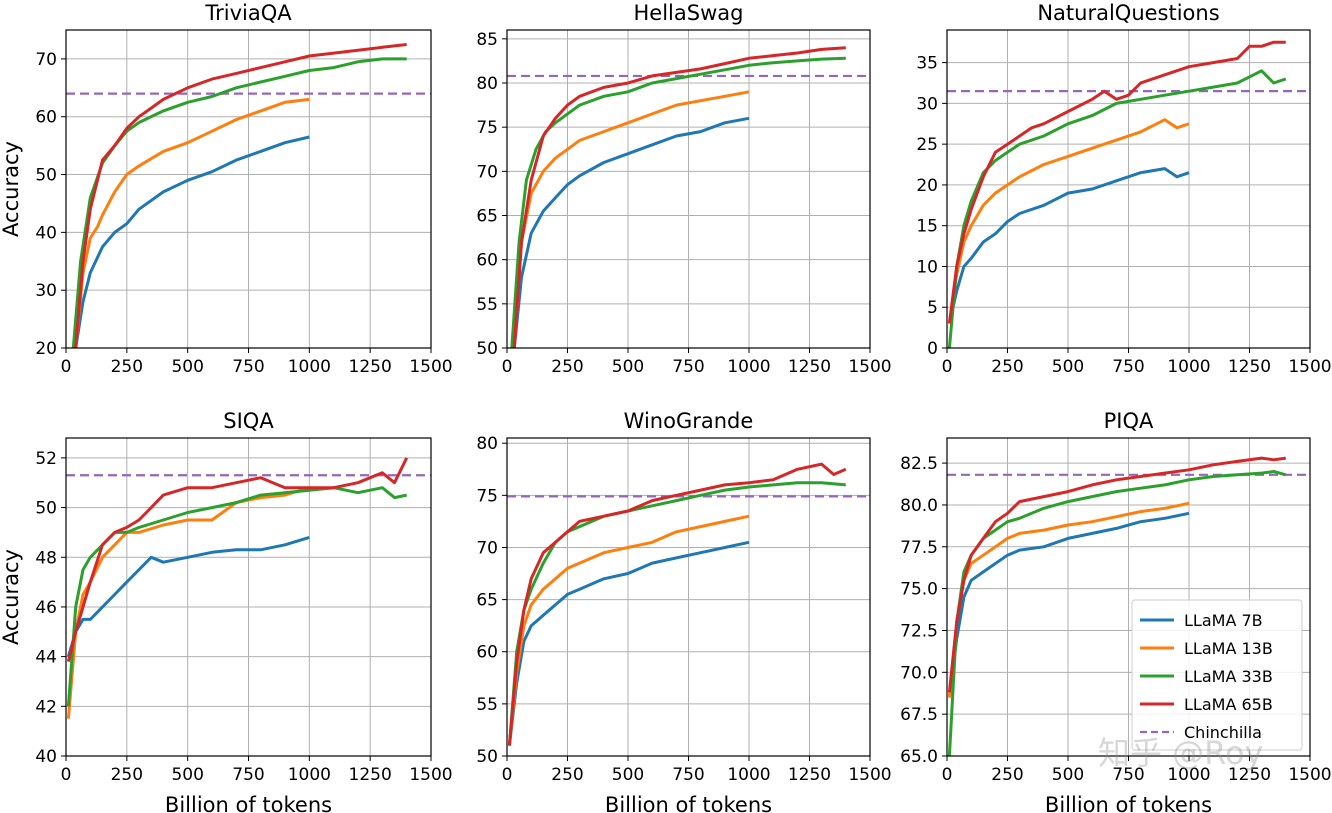 The image size is (1332, 813). I want to click on x-axis-label: Billion of tokens, so click(248, 803).